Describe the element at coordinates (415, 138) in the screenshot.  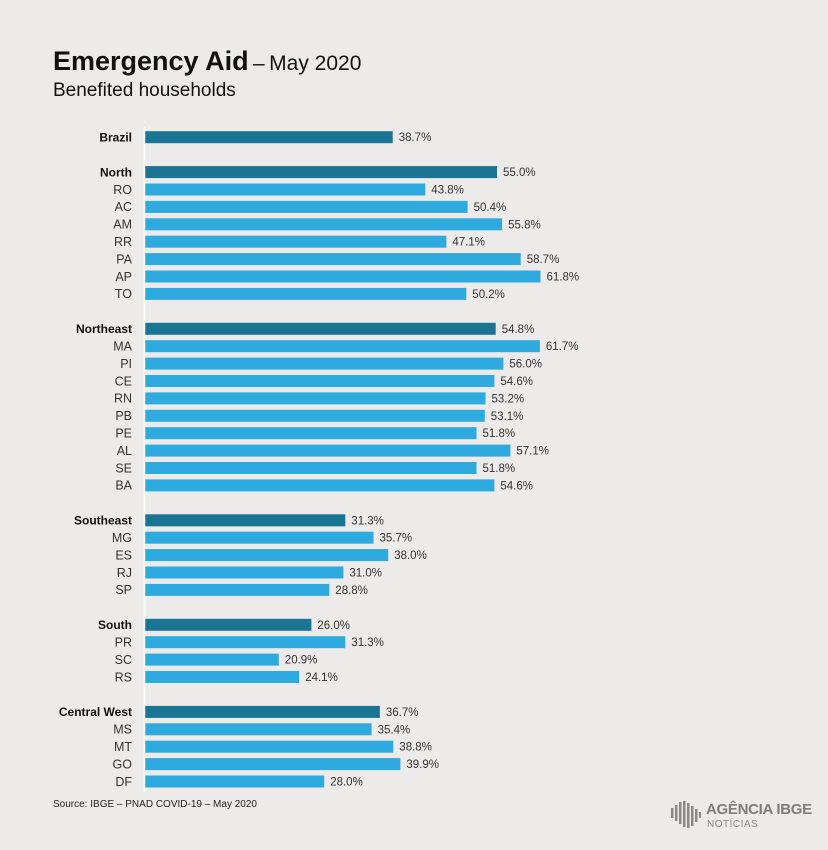
I see `region-value-brazil: 38.7%` at that location.